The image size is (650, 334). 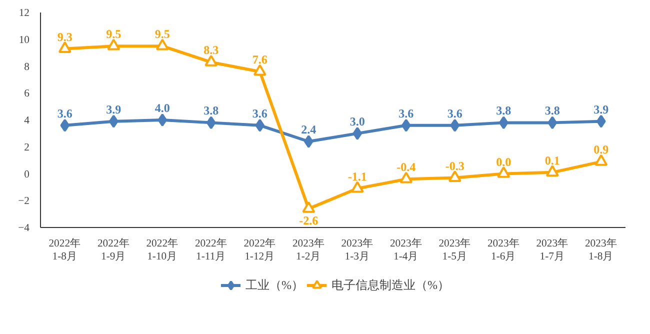 I want to click on y-tick-label: 8, so click(x=27, y=67).